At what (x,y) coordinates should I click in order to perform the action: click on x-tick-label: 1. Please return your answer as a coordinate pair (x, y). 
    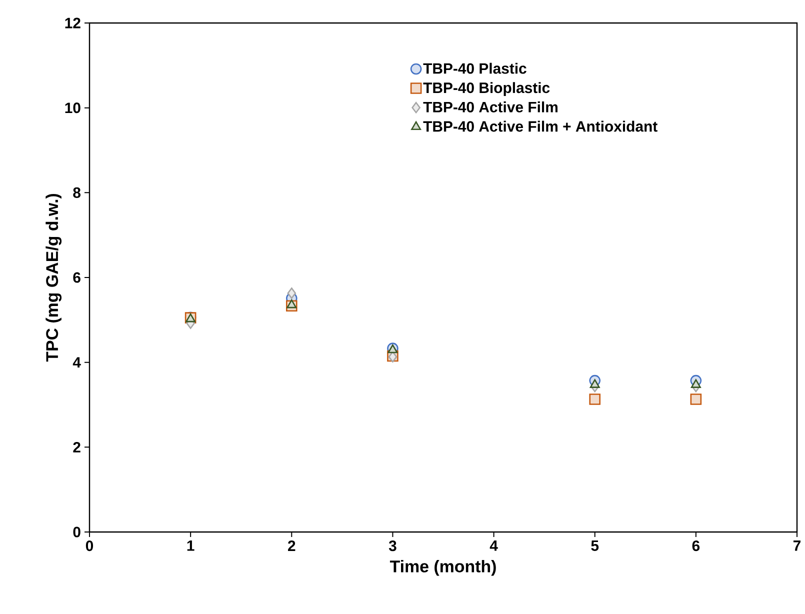
    Looking at the image, I should click on (190, 545).